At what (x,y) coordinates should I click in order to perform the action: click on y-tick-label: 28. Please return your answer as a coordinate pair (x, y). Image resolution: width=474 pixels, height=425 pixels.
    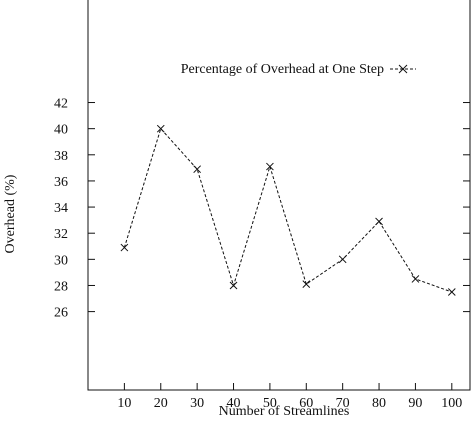
    Looking at the image, I should click on (61, 286).